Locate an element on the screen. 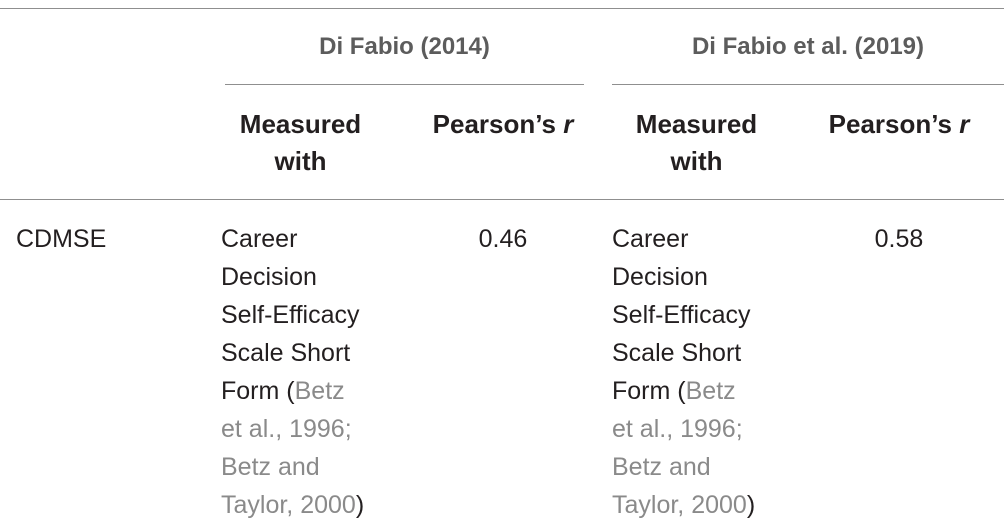 This screenshot has width=1004, height=526. column-header-measured-with-1: Measured with is located at coordinates (300, 143).